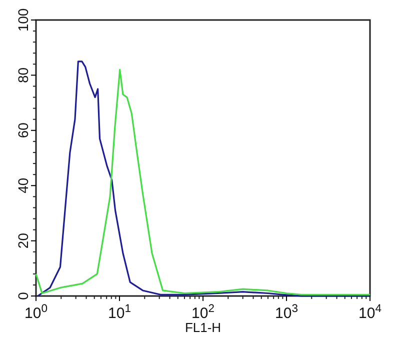 The height and width of the screenshot is (346, 400). Describe the element at coordinates (22, 75) in the screenshot. I see `y-tick-label: 80` at that location.